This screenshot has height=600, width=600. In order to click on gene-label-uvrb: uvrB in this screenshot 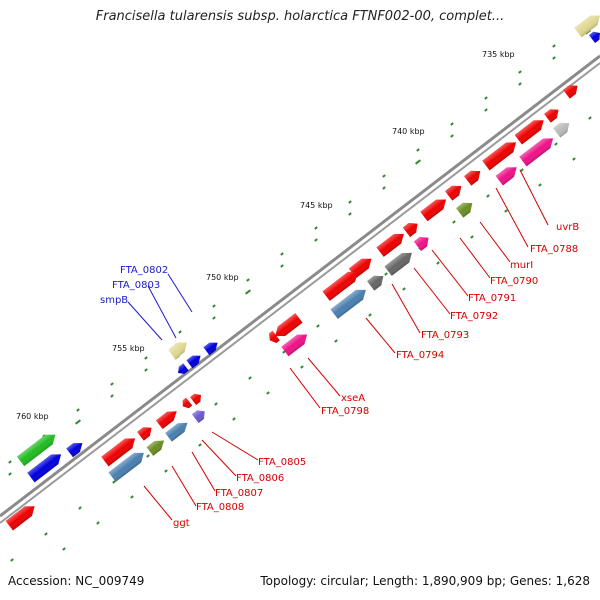, I will do `click(567, 227)`.